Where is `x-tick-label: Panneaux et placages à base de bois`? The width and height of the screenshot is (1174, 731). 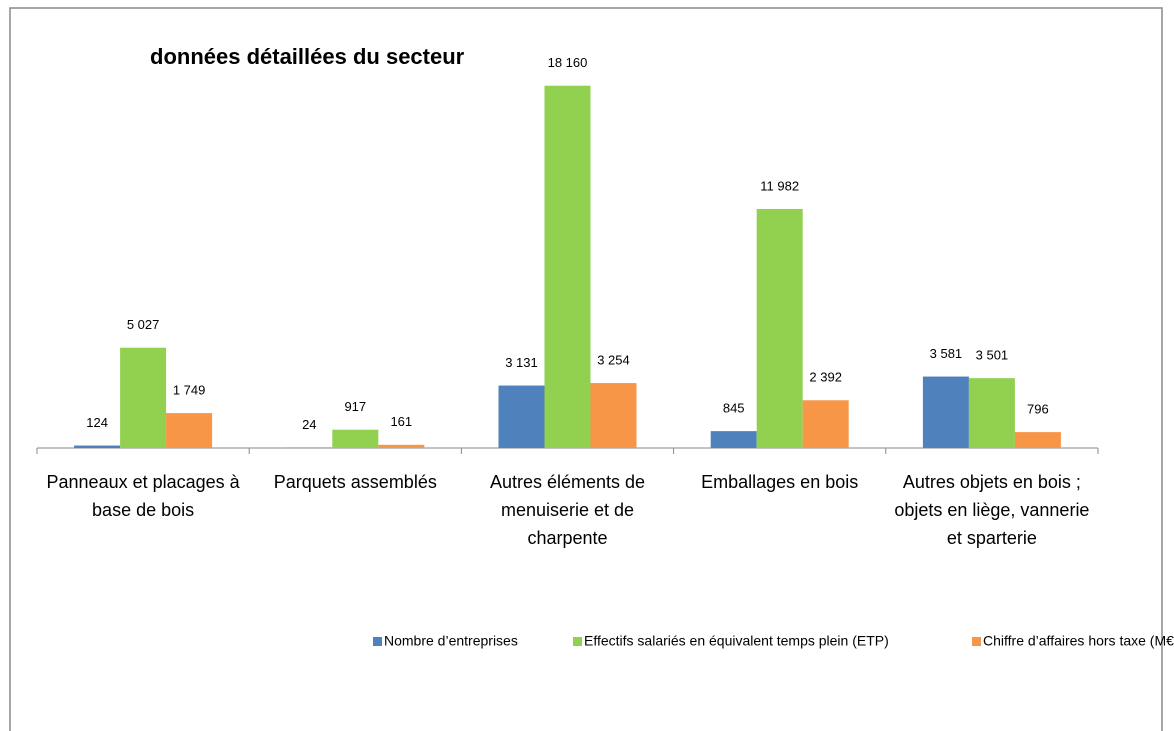
x-tick-label: Panneaux et placages à base de bois is located at coordinates (143, 496).